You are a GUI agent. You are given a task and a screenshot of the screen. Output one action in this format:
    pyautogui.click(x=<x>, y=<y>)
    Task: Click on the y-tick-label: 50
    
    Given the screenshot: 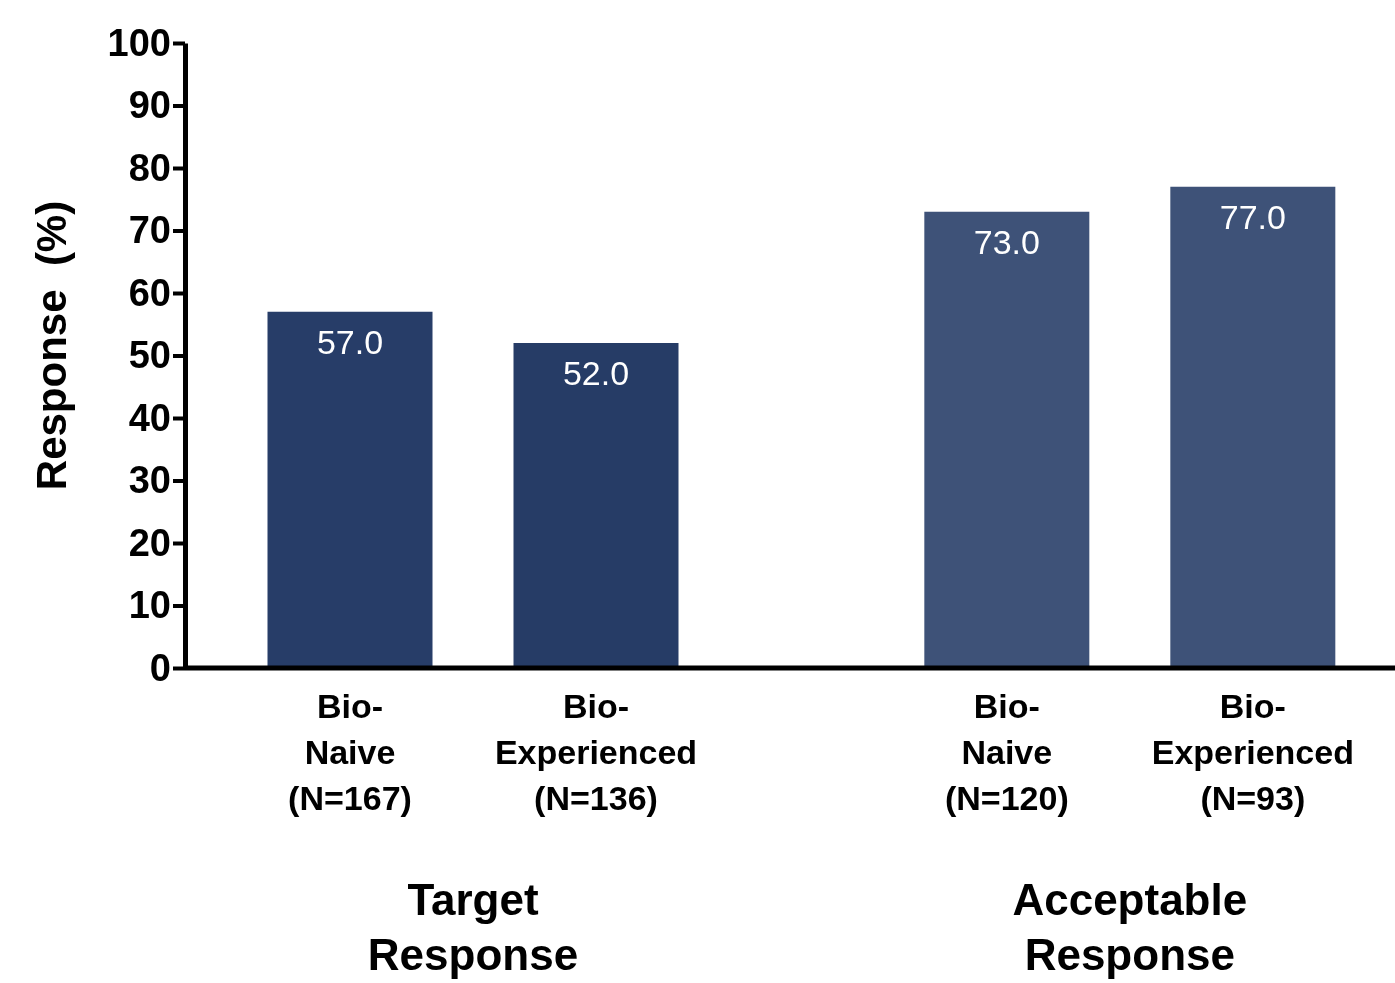 What is the action you would take?
    pyautogui.click(x=149, y=355)
    